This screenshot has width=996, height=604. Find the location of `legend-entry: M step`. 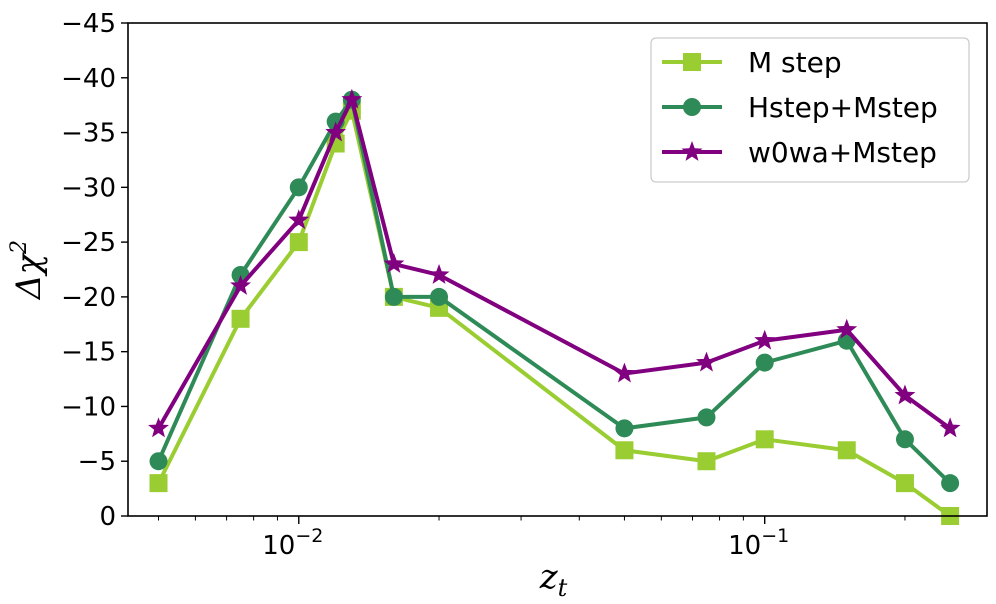

legend-entry: M step is located at coordinates (752, 62).